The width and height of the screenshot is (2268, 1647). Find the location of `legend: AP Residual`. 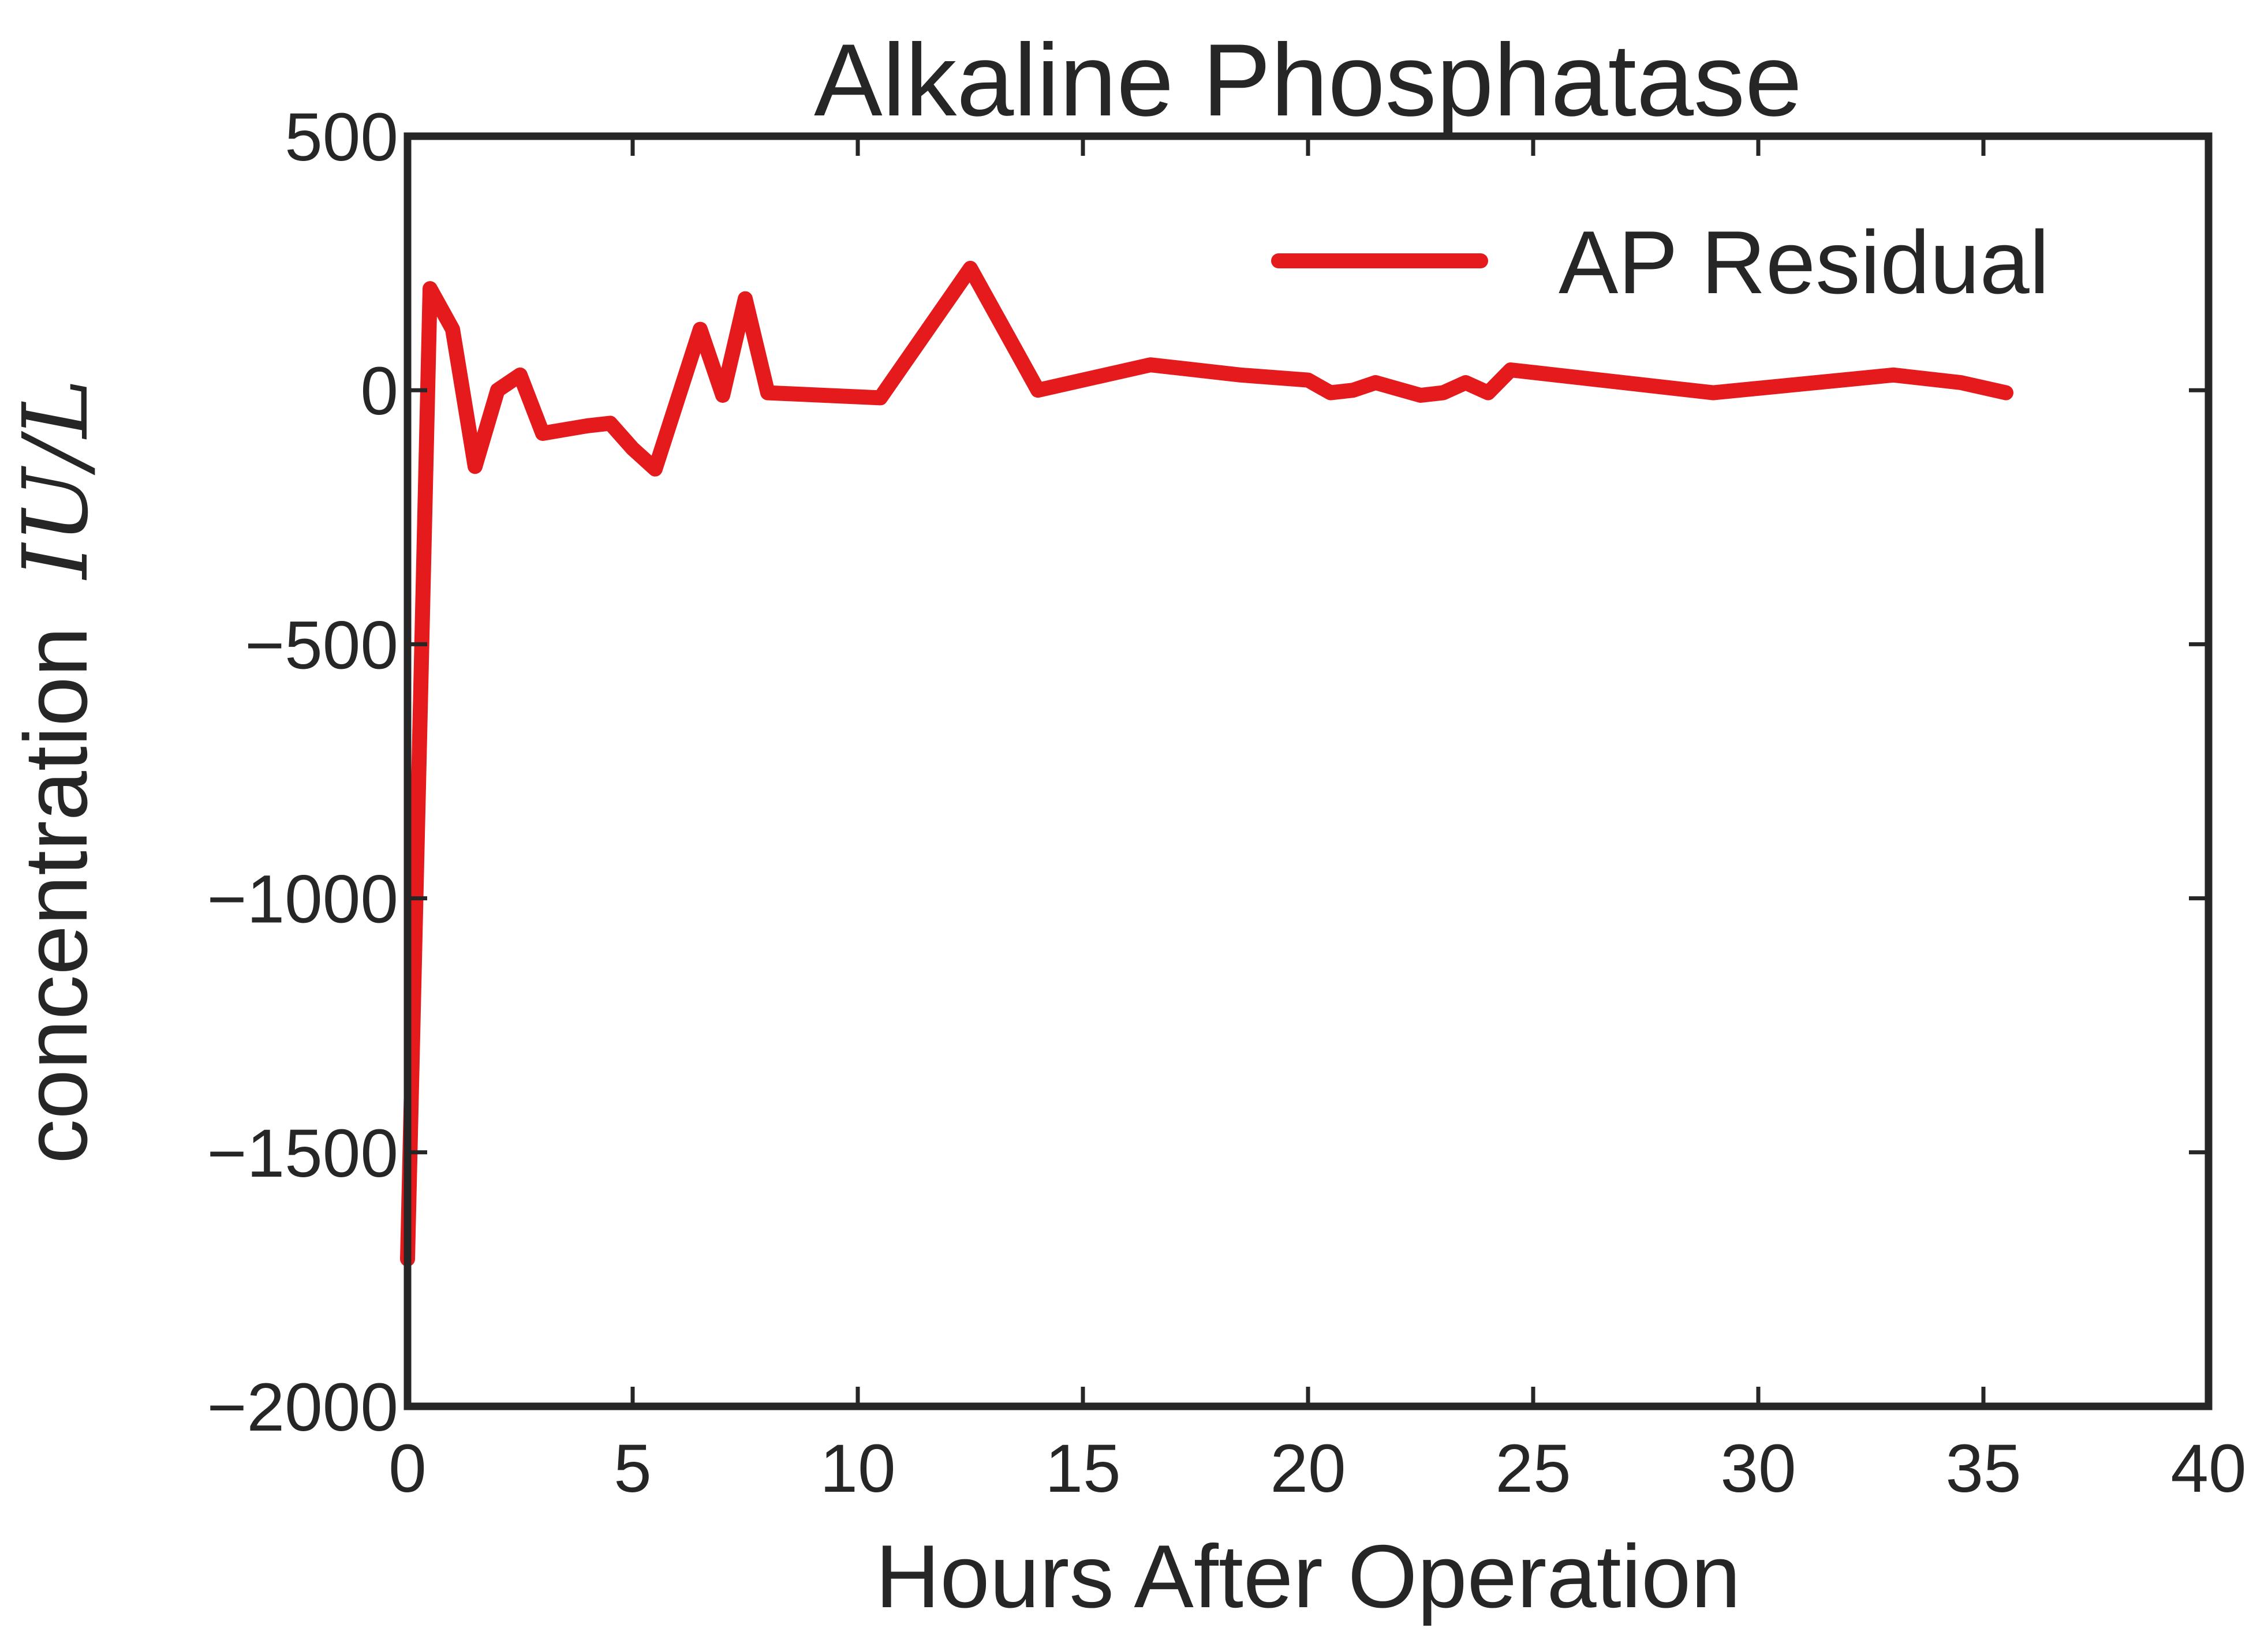

legend: AP Residual is located at coordinates (1660, 262).